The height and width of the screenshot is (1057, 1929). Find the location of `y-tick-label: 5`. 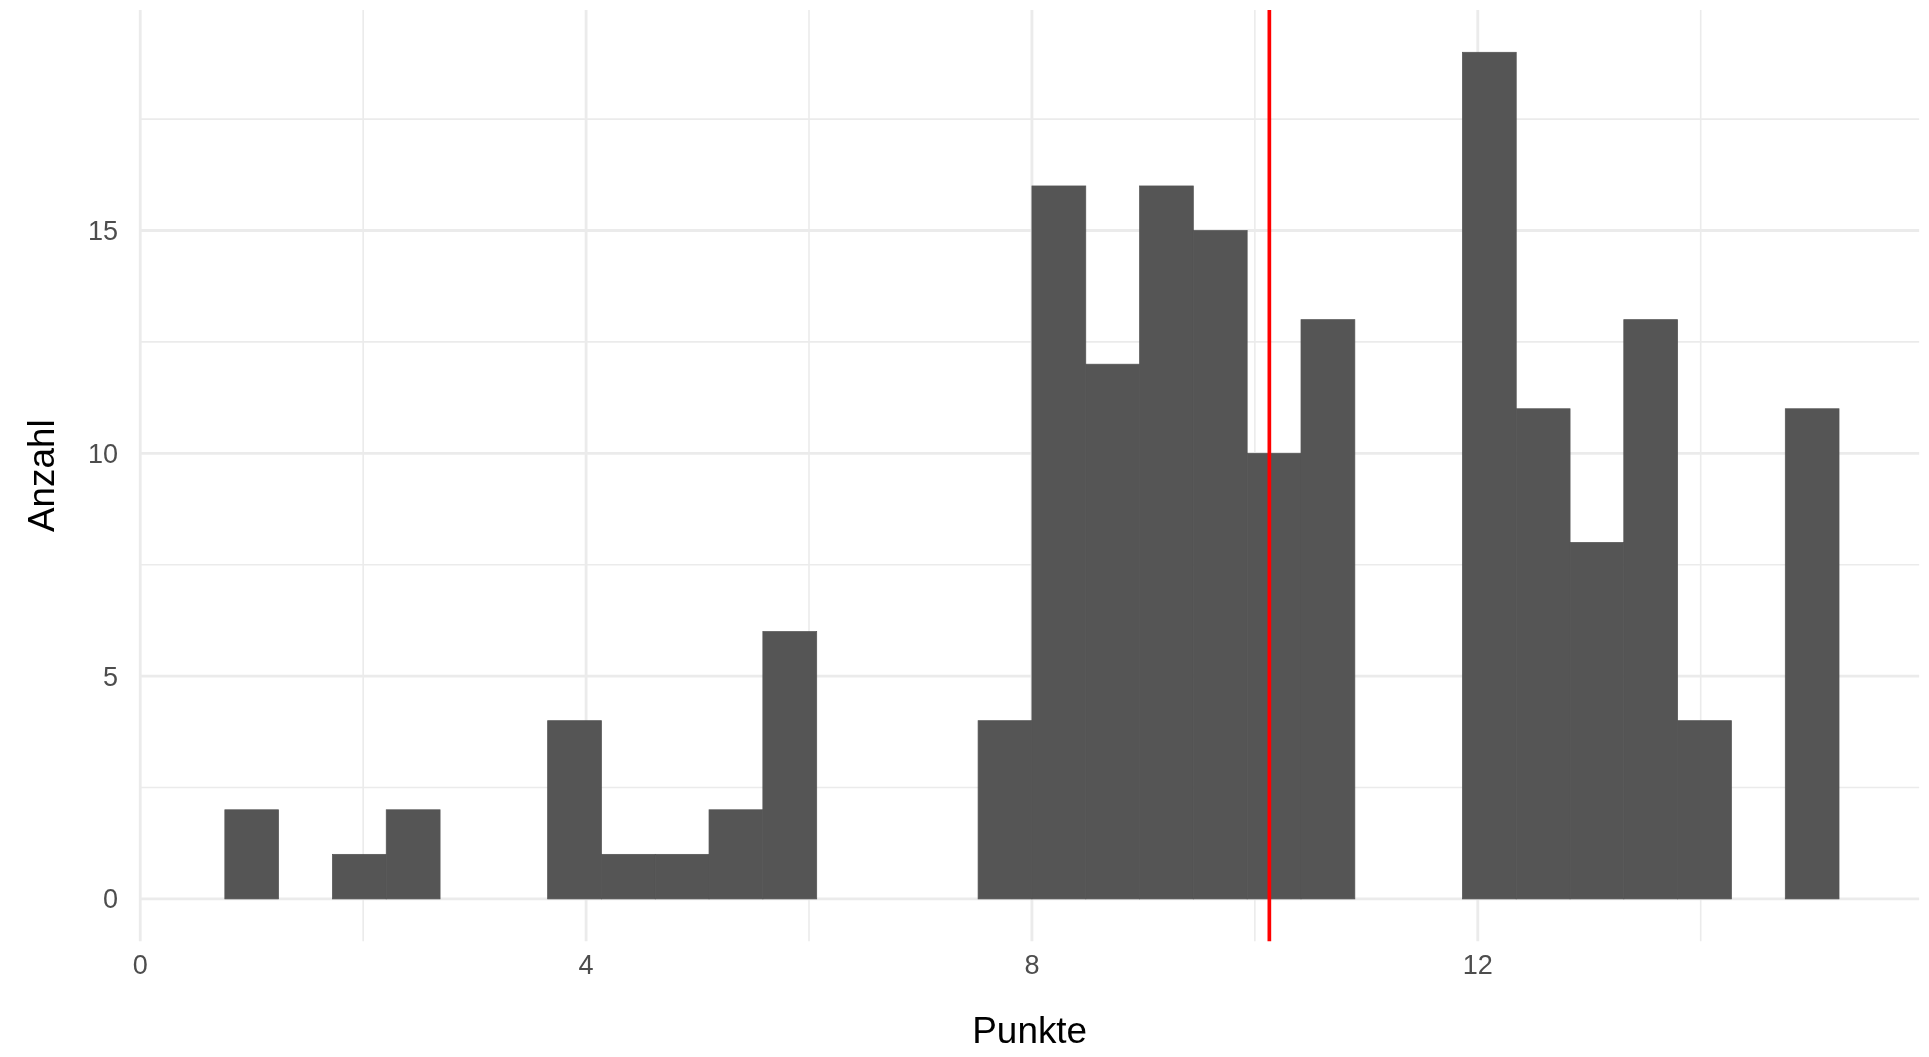

y-tick-label: 5 is located at coordinates (111, 676).